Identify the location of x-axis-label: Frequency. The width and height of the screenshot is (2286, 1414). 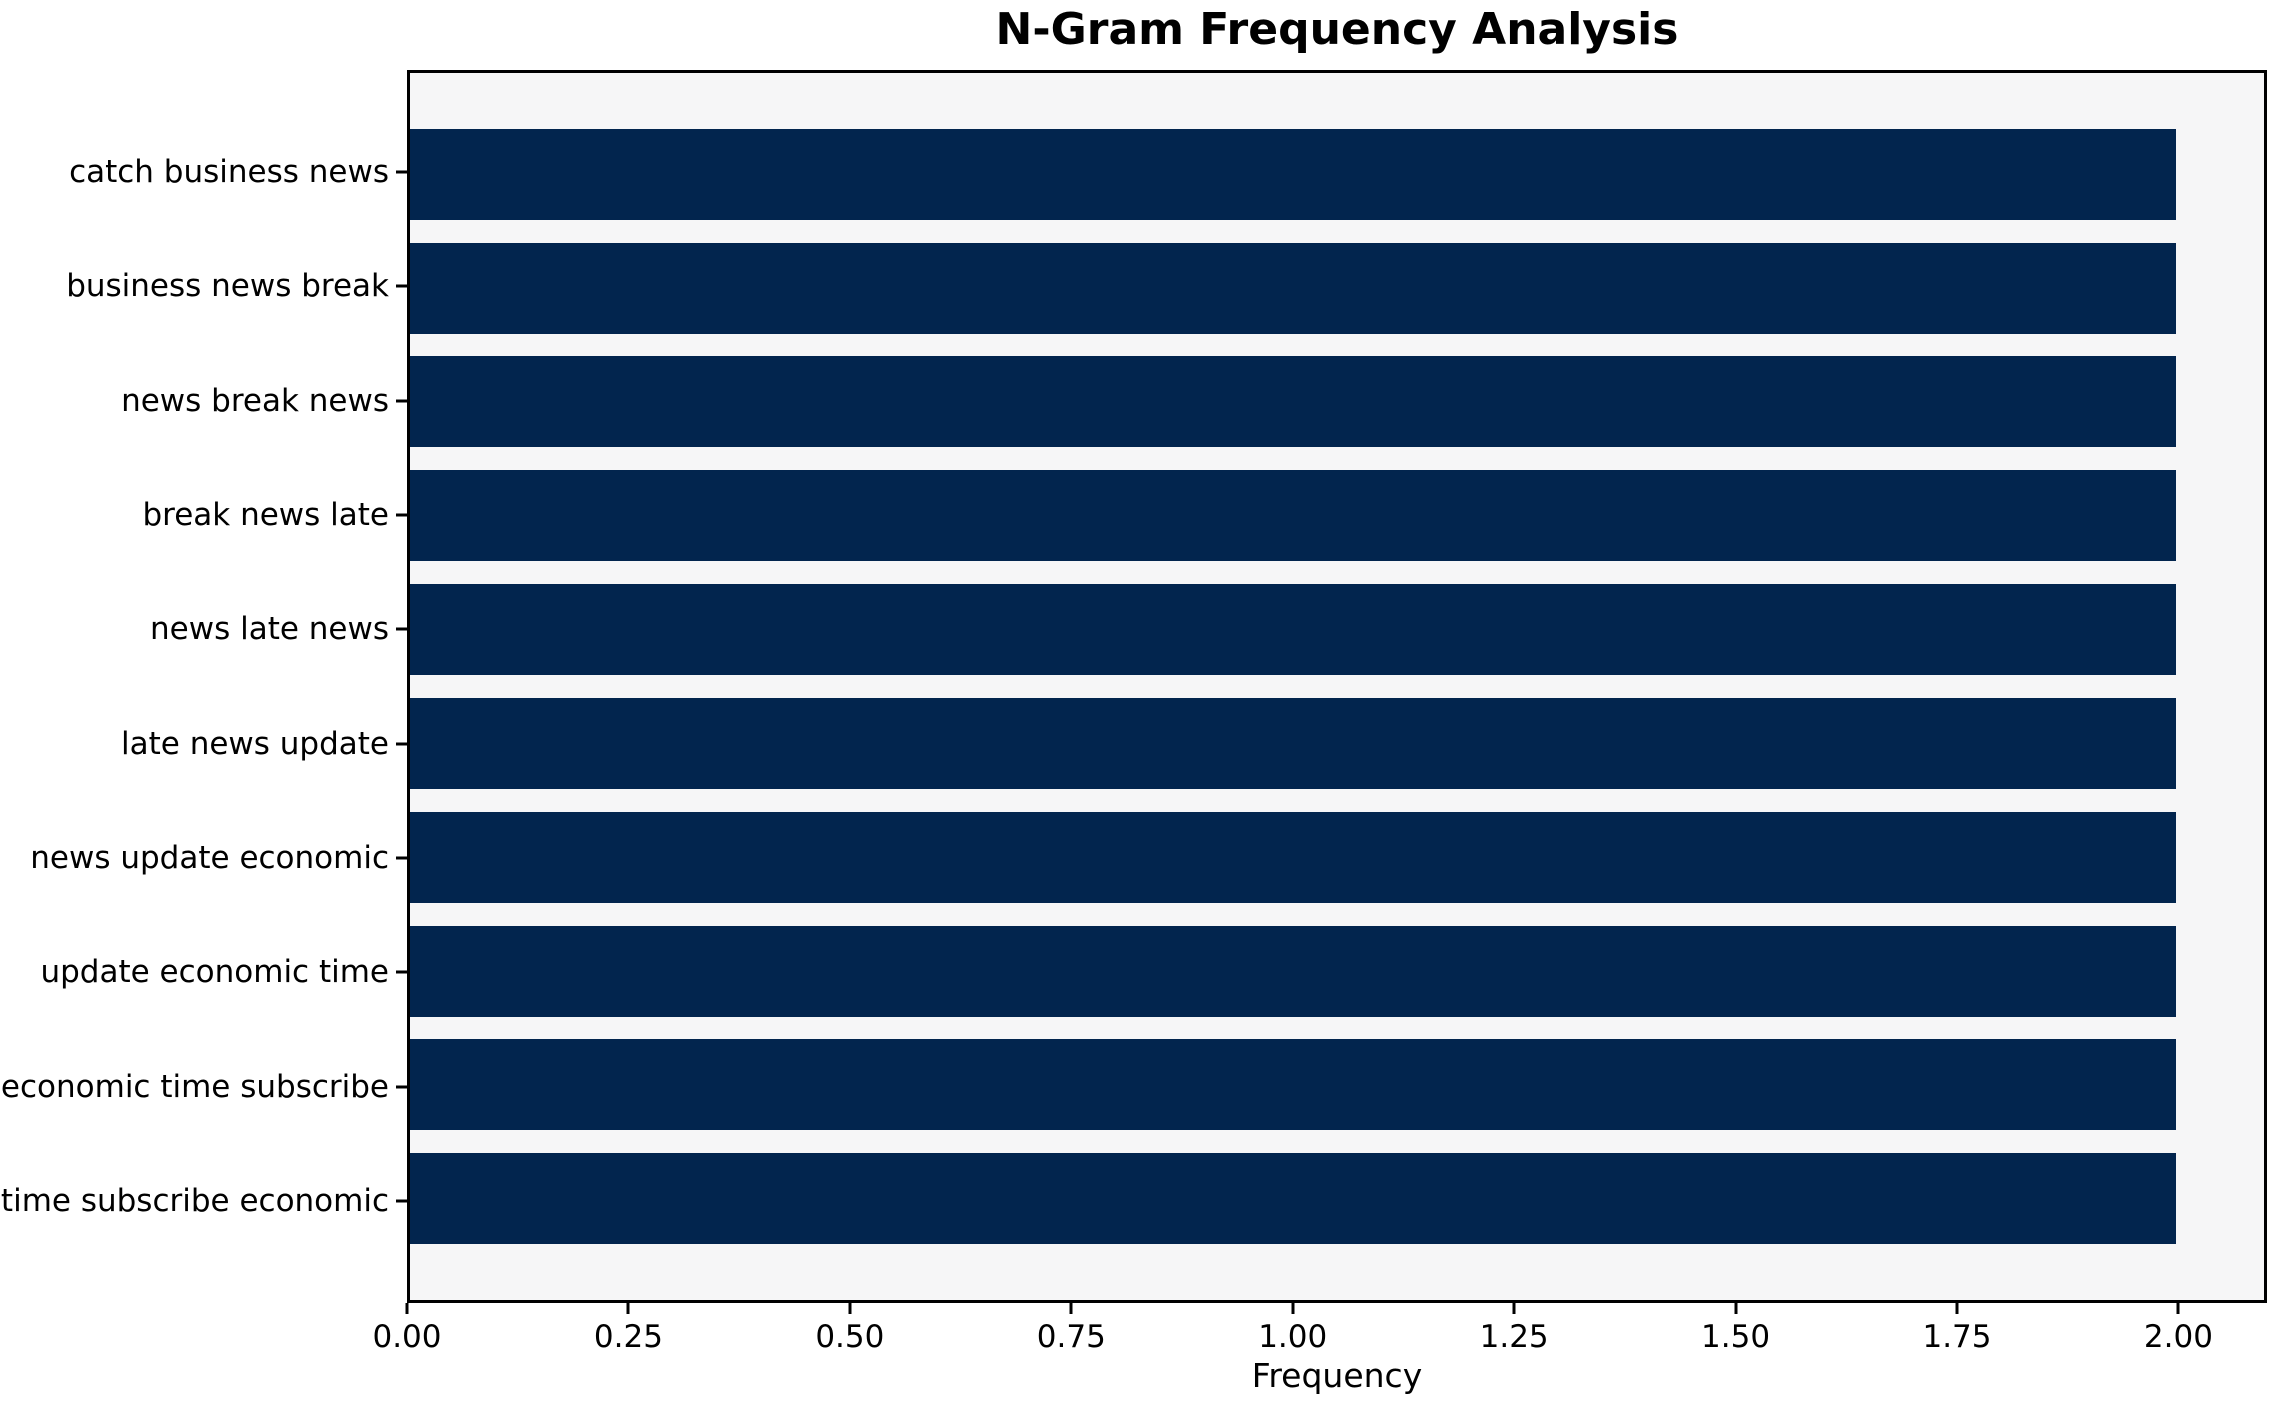
(1337, 1375).